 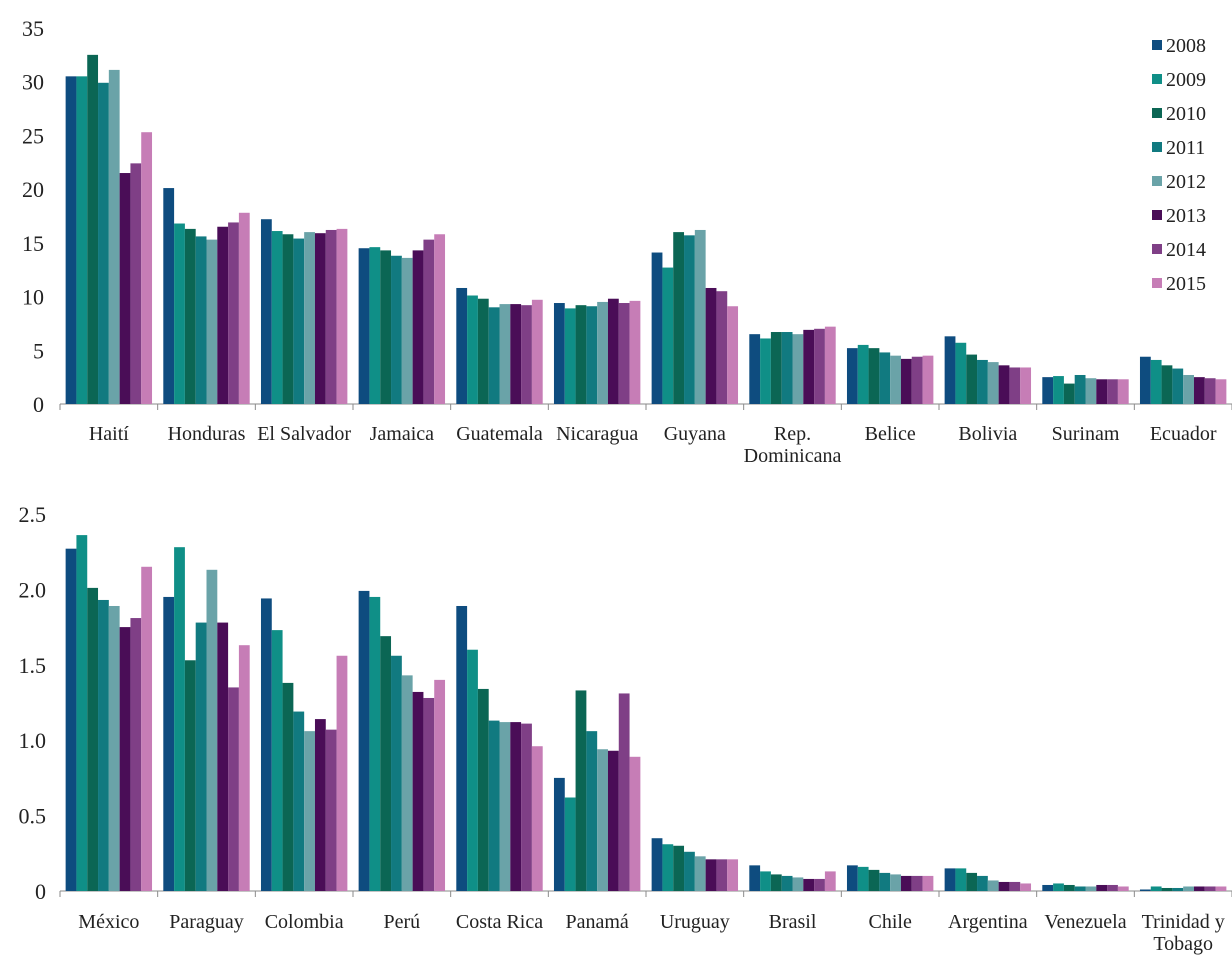 I want to click on y-tick-label: 0, so click(x=40, y=891).